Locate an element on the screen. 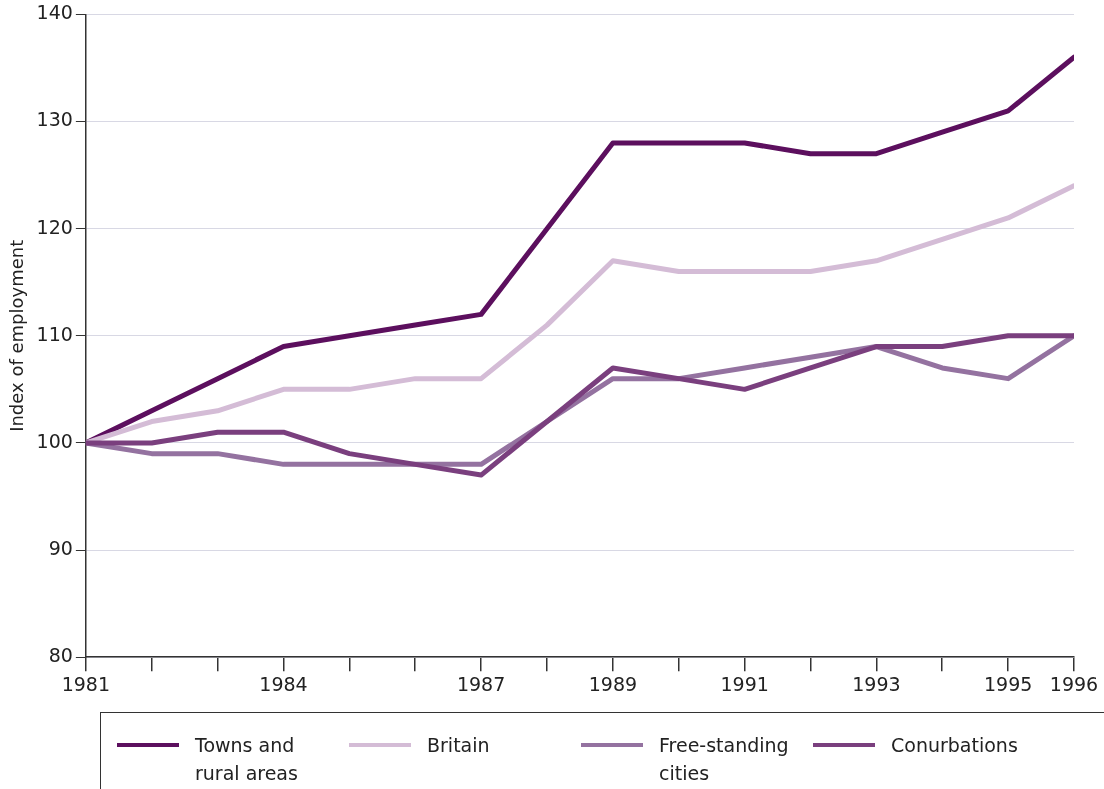 The image size is (1104, 789). x-tick-label: 1987 is located at coordinates (481, 683).